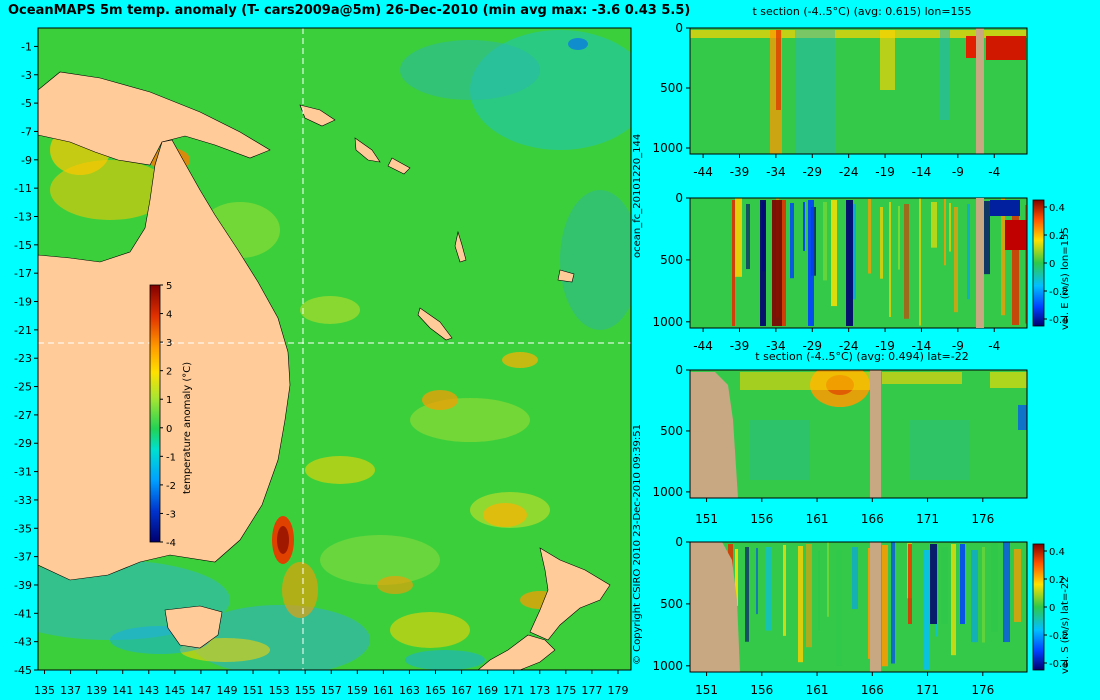 Image resolution: width=1100 pixels, height=700 pixels. What do you see at coordinates (1038, 607) in the screenshot?
I see `section-4-colorbar` at bounding box center [1038, 607].